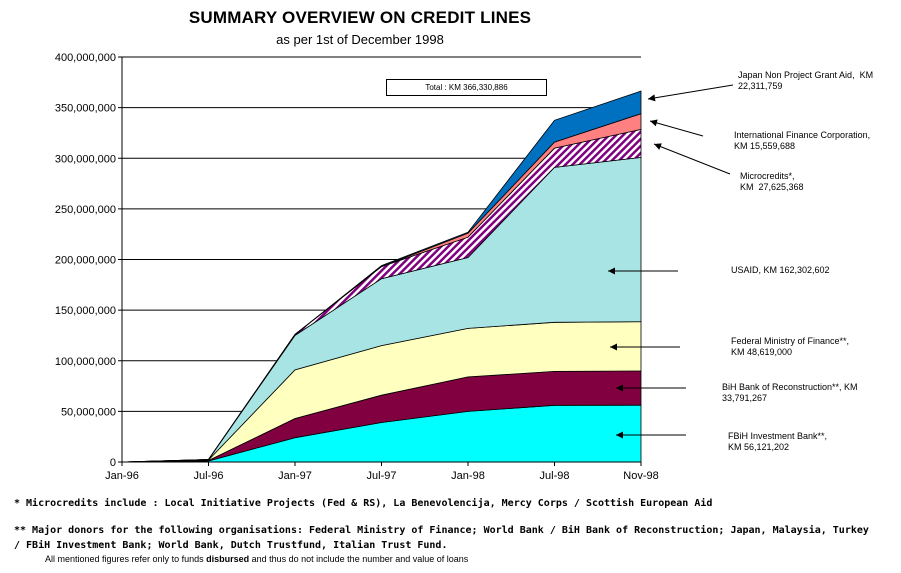 The width and height of the screenshot is (901, 573). I want to click on x-tick-label: Jan-97, so click(295, 476).